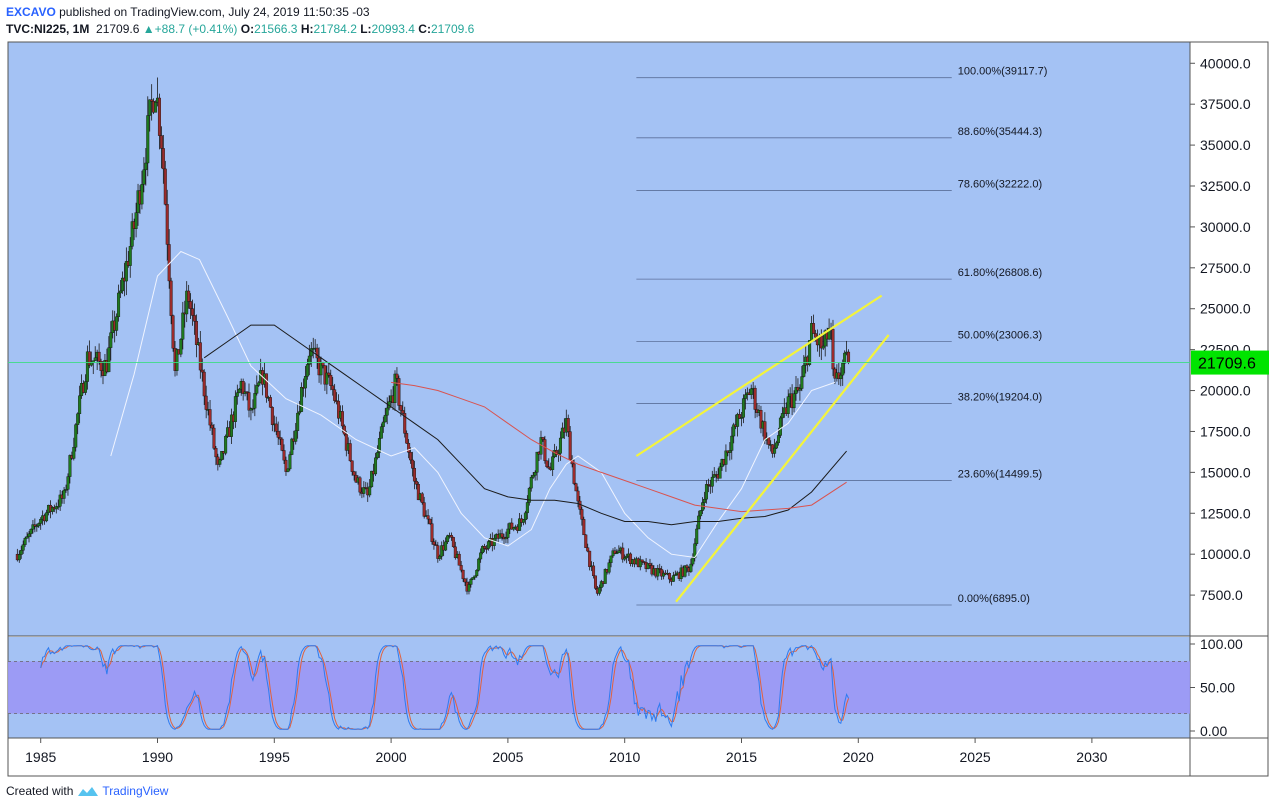 The height and width of the screenshot is (810, 1276). I want to click on fib-level-label: 88.60%(35444.3), so click(1000, 132).